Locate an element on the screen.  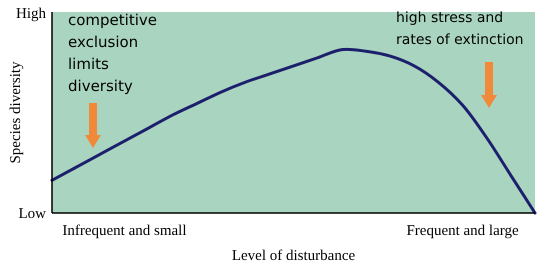
text: Low is located at coordinates (32, 214).